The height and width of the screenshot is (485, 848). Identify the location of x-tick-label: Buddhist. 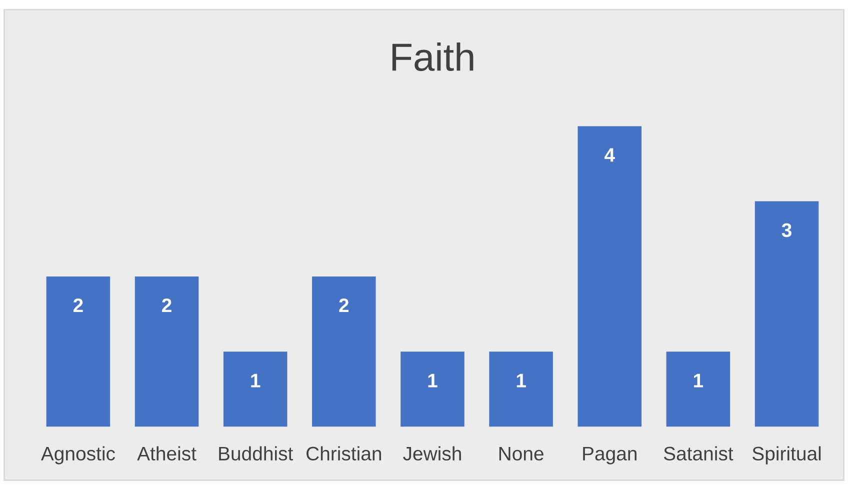
(256, 453).